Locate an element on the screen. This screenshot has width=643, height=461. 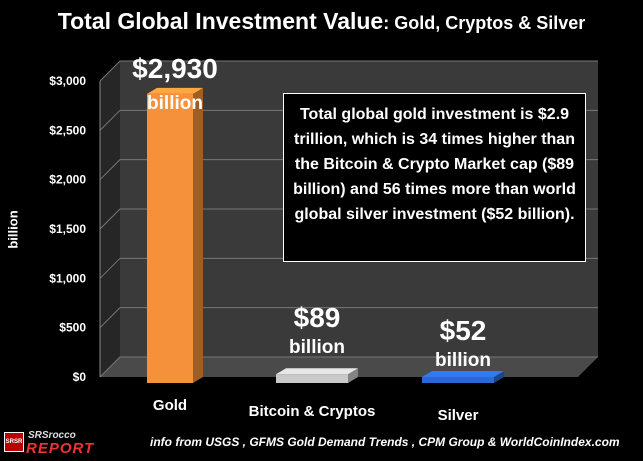
y-tick-label: $3,000 is located at coordinates (67, 81).